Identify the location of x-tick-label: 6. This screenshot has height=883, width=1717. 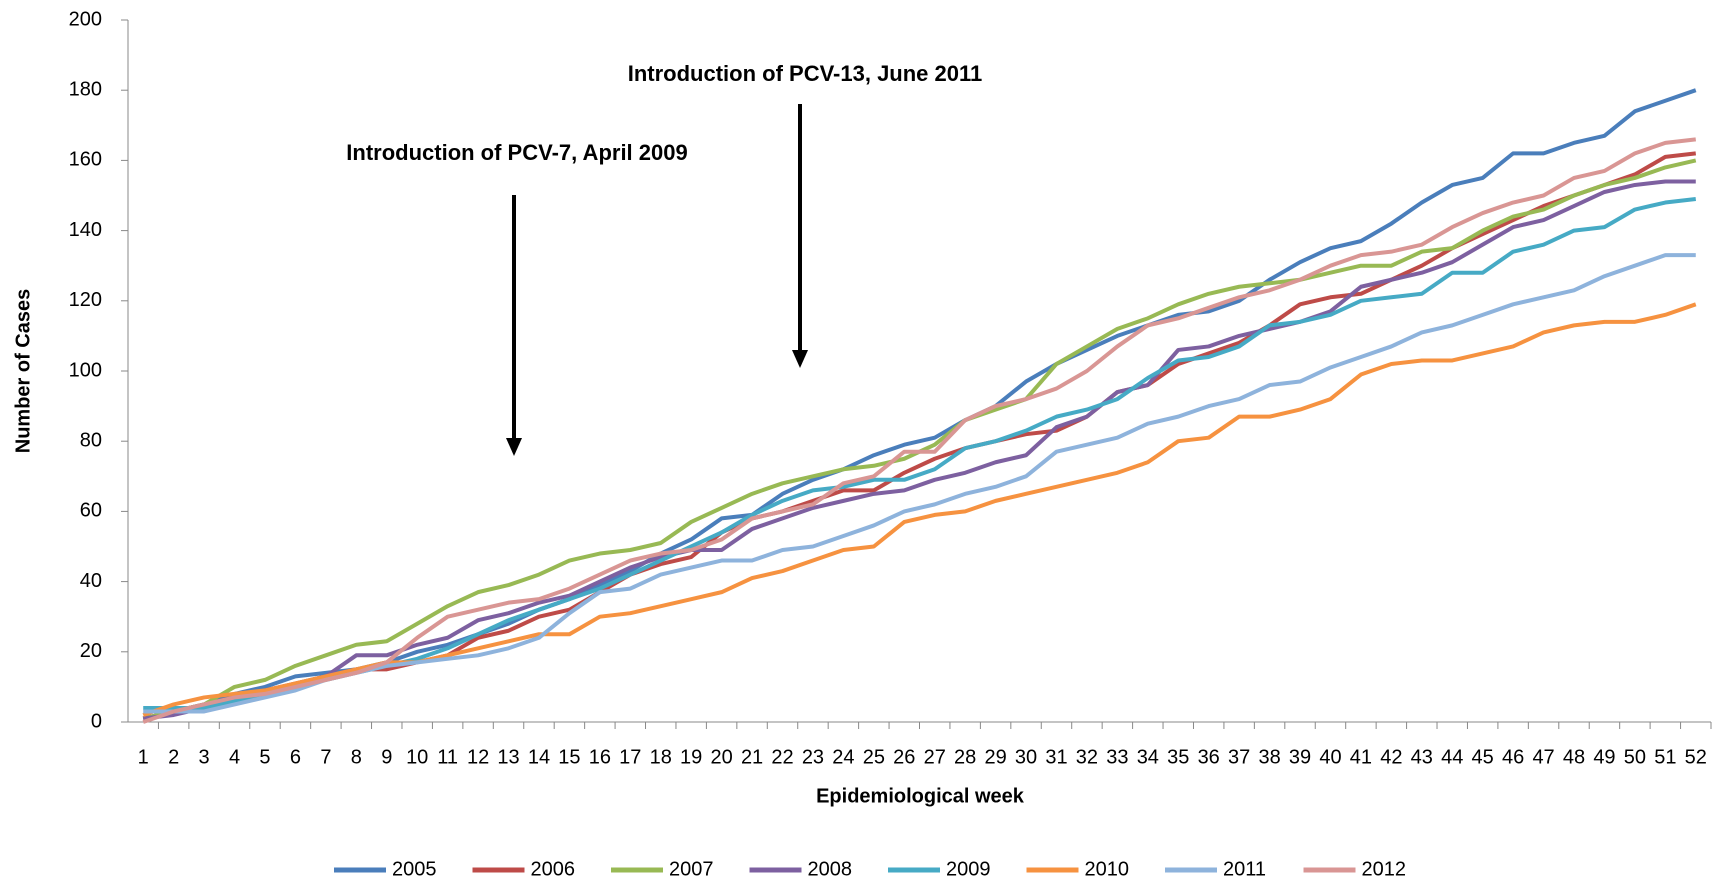
(295, 757).